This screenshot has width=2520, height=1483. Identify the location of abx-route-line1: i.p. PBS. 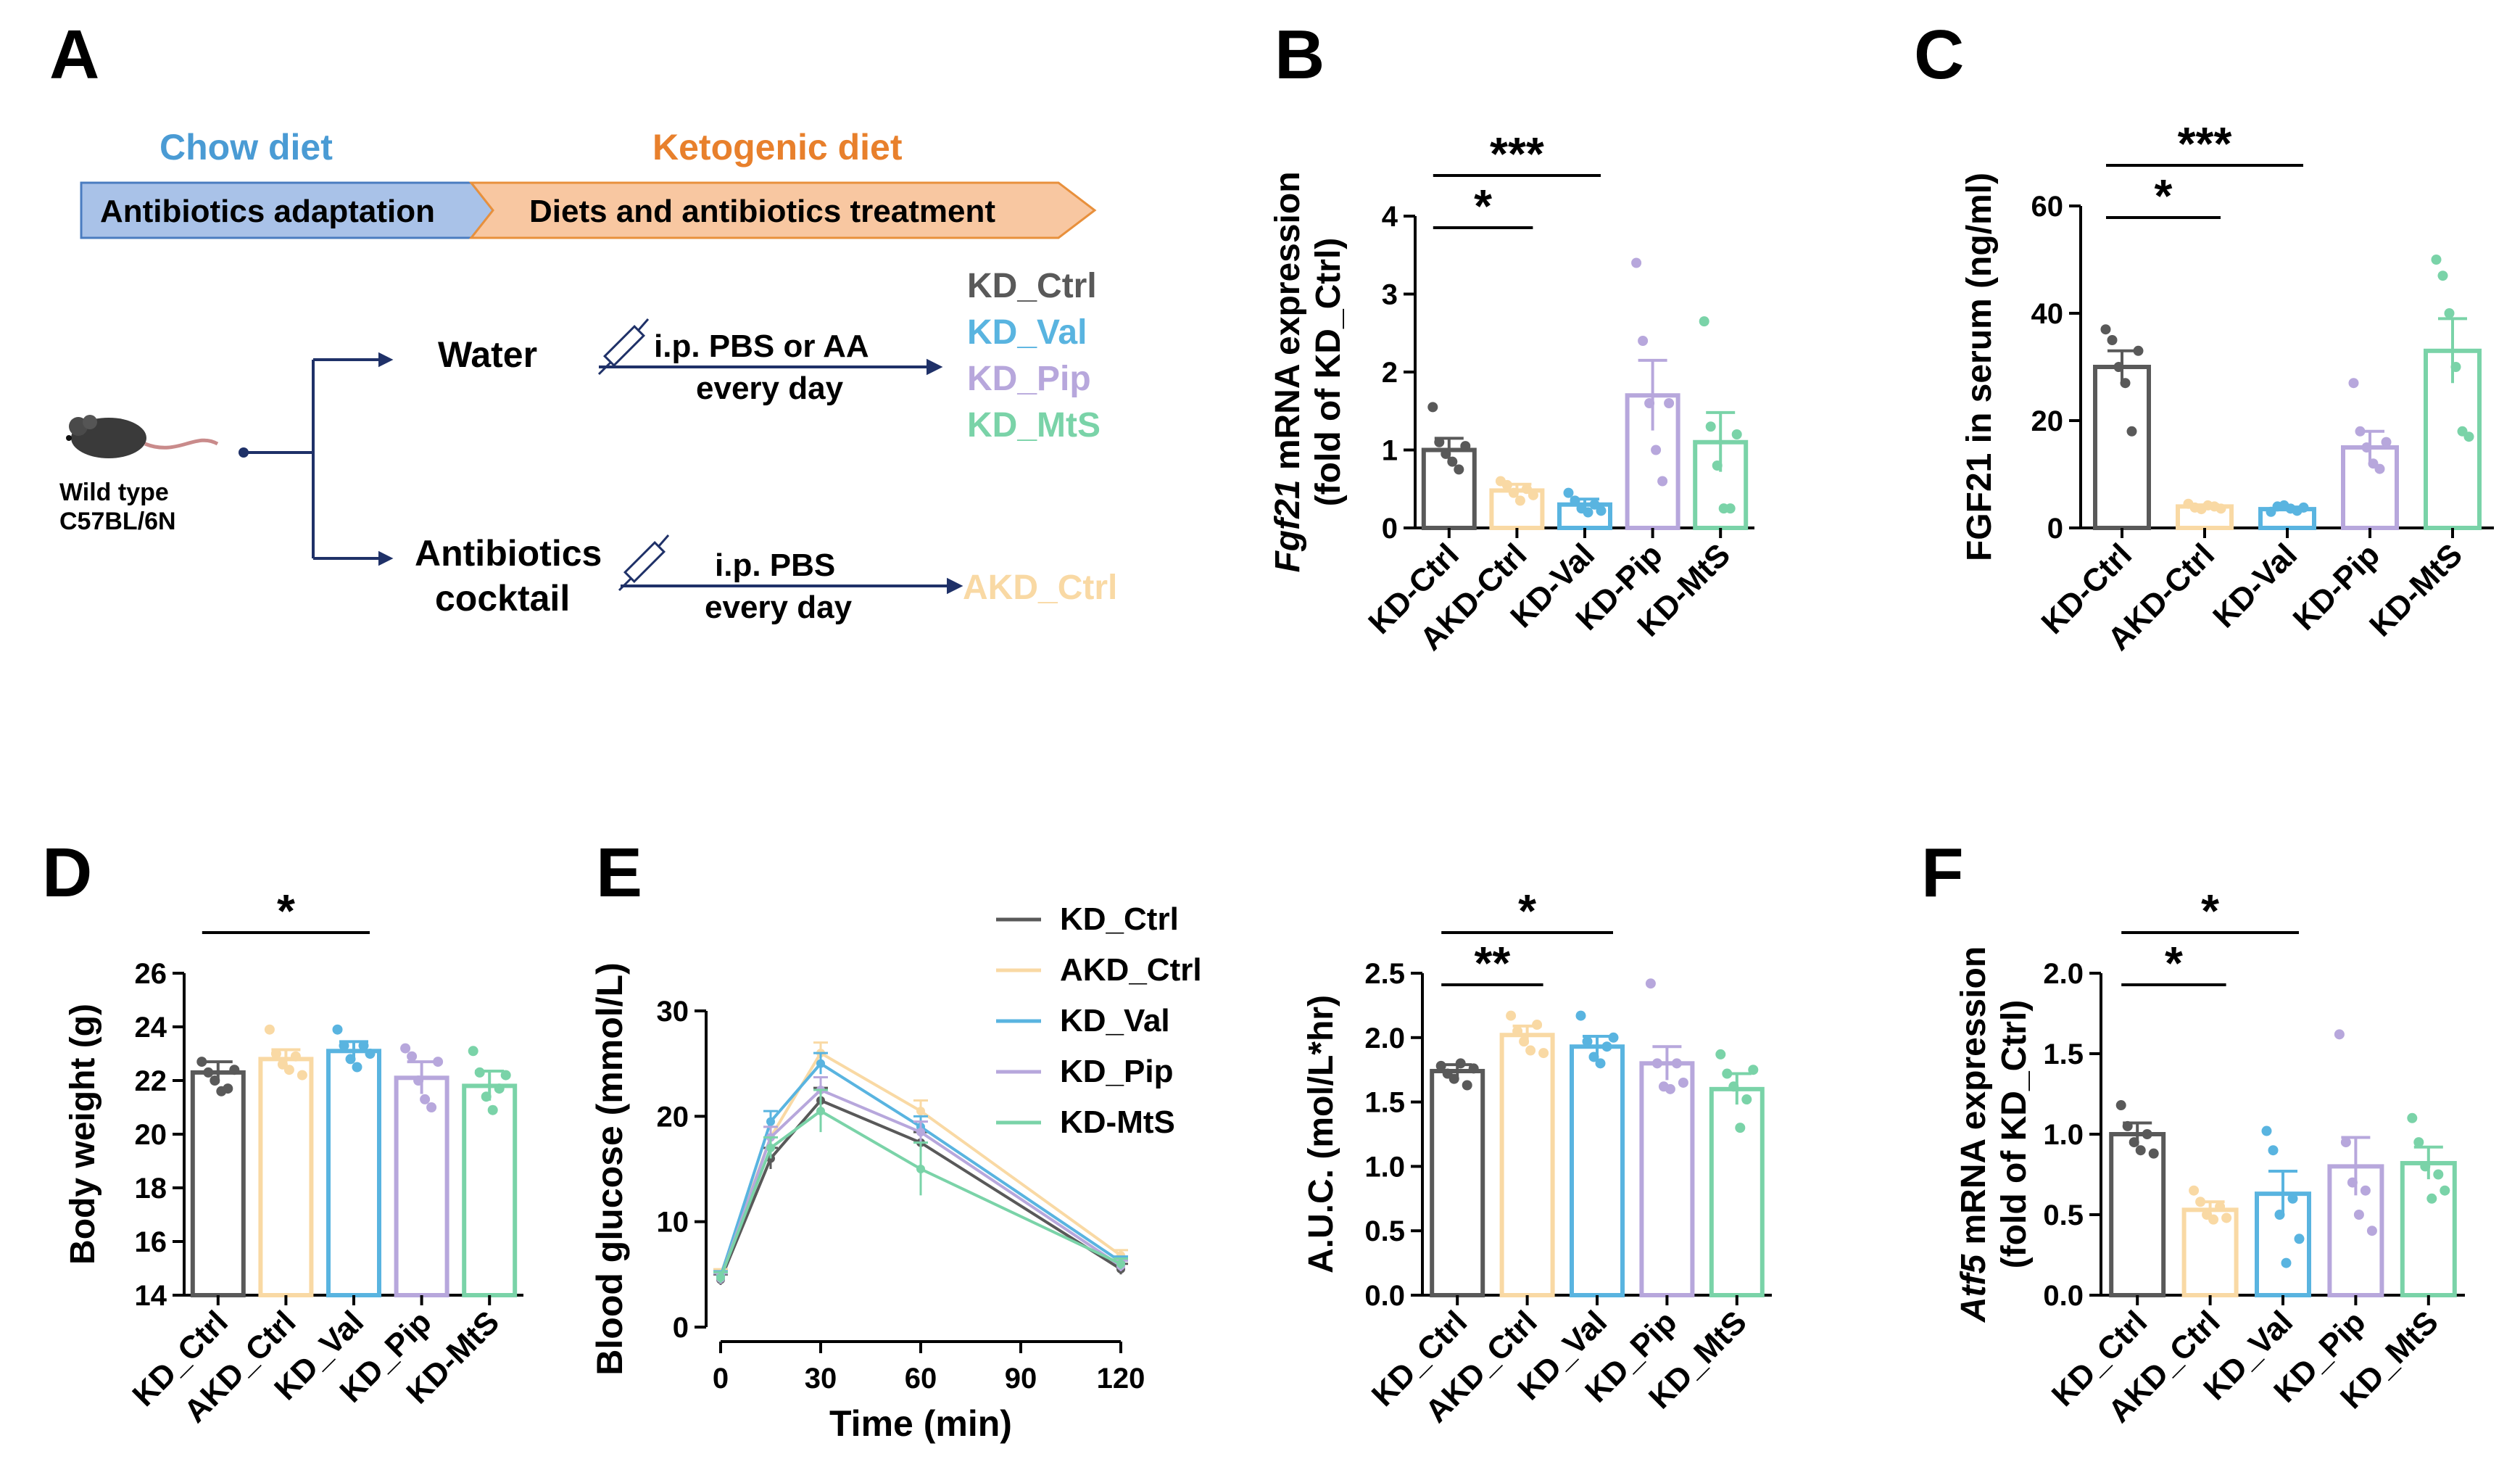
(775, 565).